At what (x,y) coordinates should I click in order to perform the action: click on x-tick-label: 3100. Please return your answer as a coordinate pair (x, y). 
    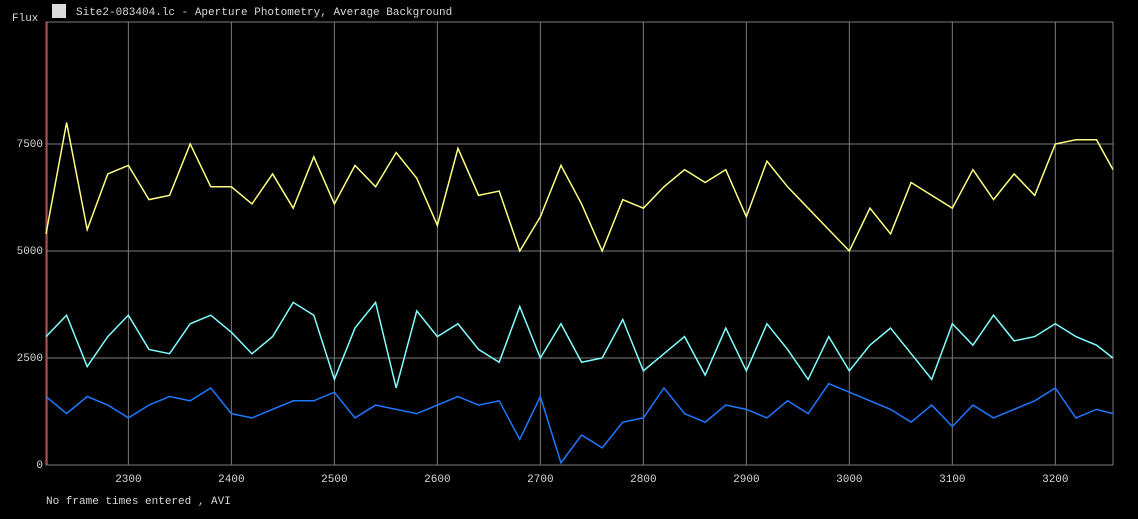
    Looking at the image, I should click on (952, 480).